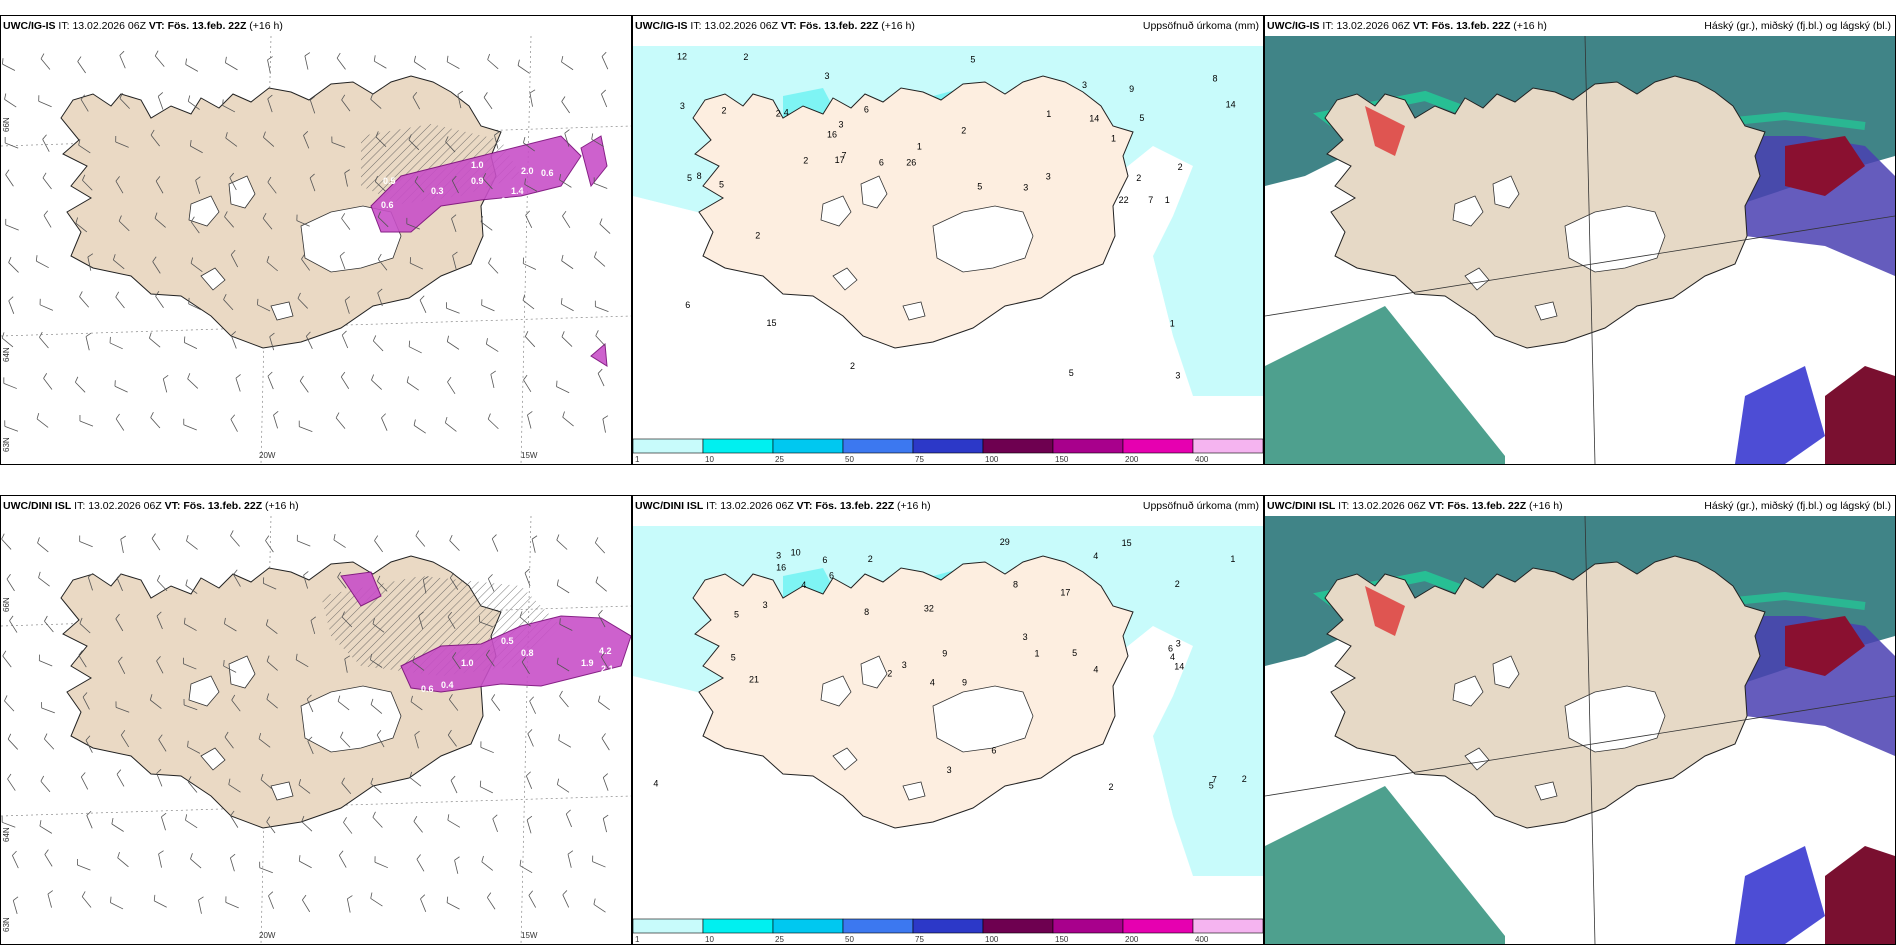  What do you see at coordinates (267, 935) in the screenshot?
I see `longitude-label: 20W` at bounding box center [267, 935].